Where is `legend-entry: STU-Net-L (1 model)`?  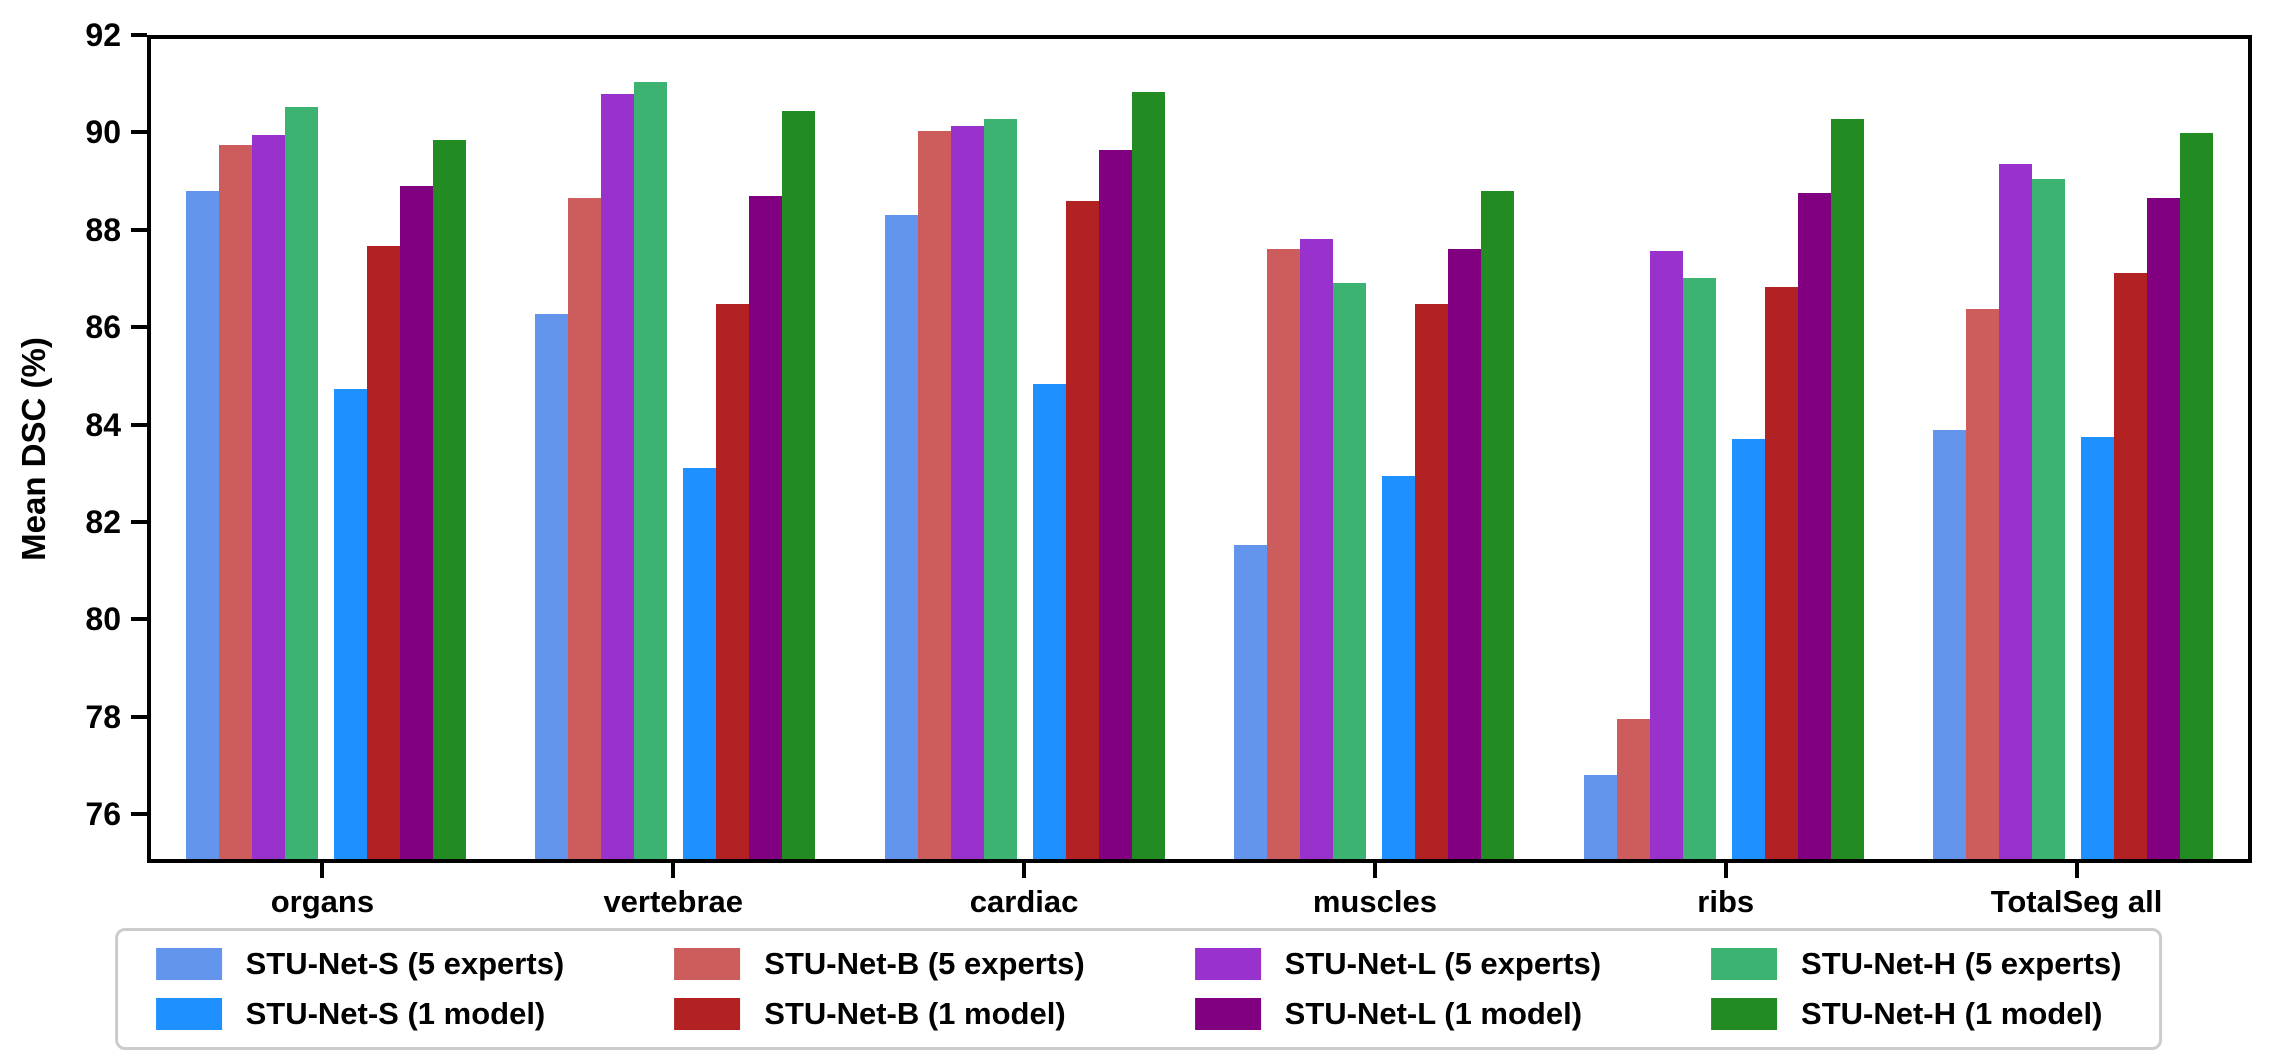
legend-entry: STU-Net-L (1 model) is located at coordinates (1397, 1014).